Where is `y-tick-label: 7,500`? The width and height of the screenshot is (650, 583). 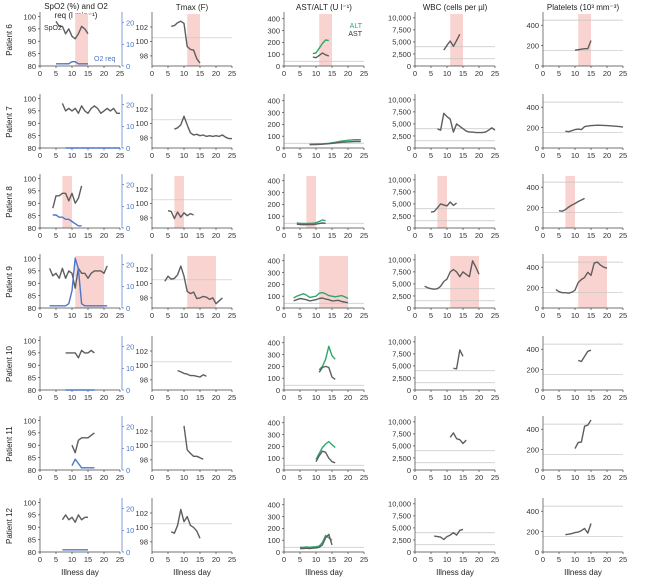
y-tick-label: 7,500 is located at coordinates (401, 354).